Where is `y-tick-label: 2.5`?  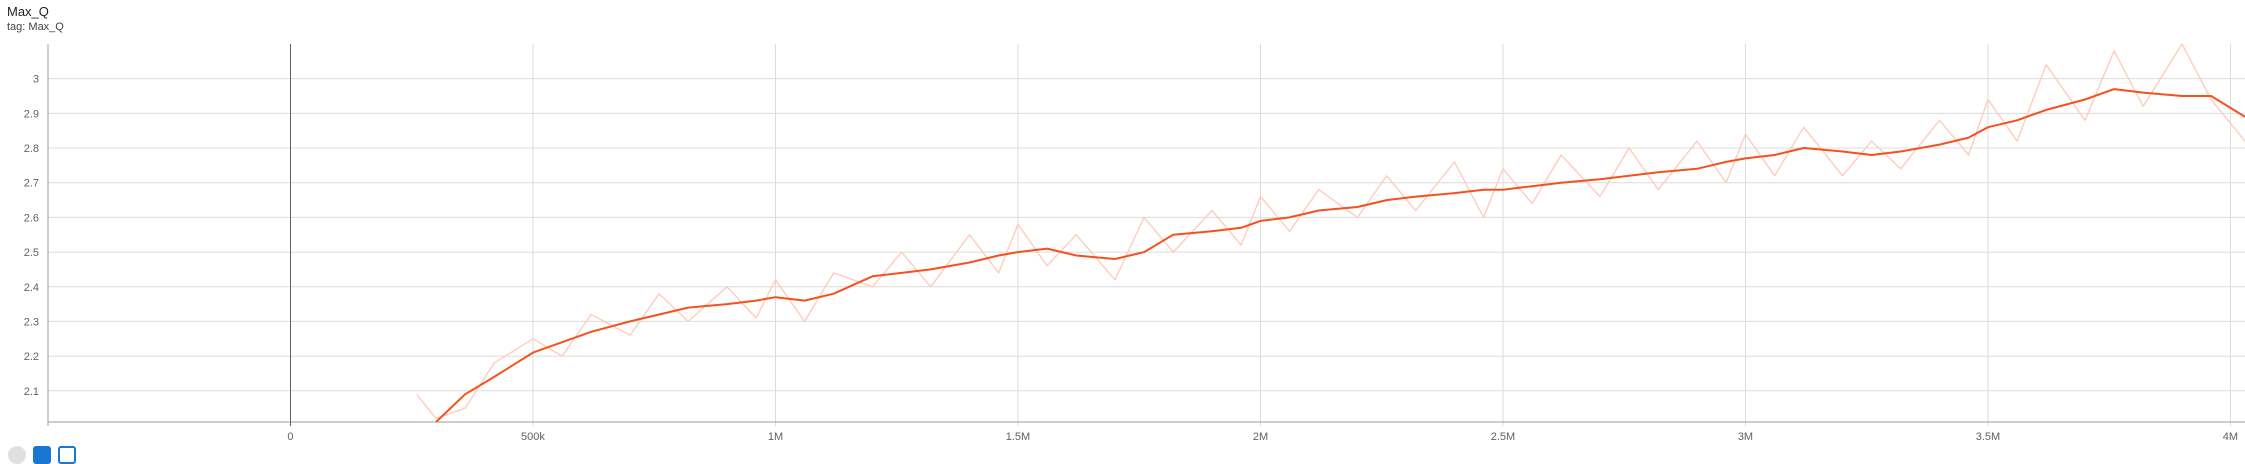 y-tick-label: 2.5 is located at coordinates (31, 253).